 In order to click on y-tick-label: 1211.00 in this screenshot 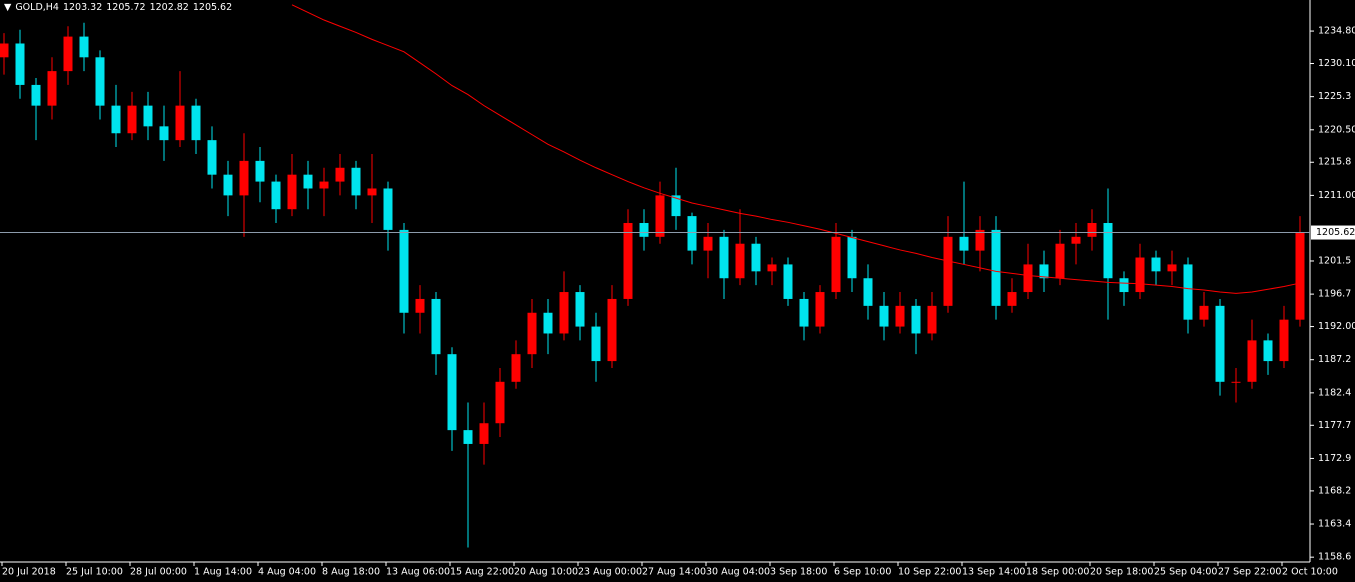, I will do `click(1336, 195)`.